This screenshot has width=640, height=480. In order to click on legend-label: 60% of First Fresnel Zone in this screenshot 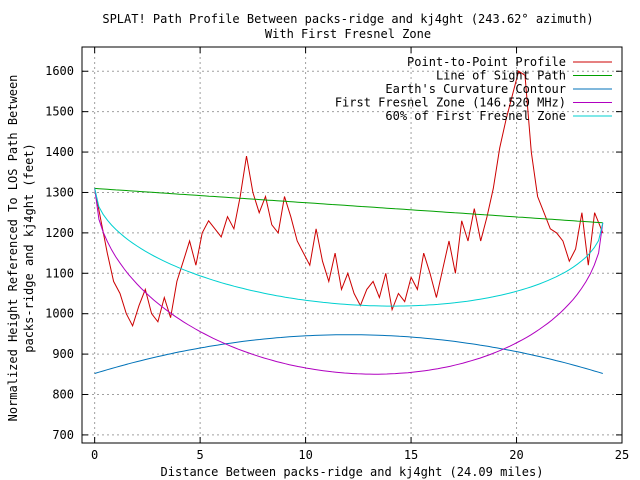, I will do `click(475, 116)`.